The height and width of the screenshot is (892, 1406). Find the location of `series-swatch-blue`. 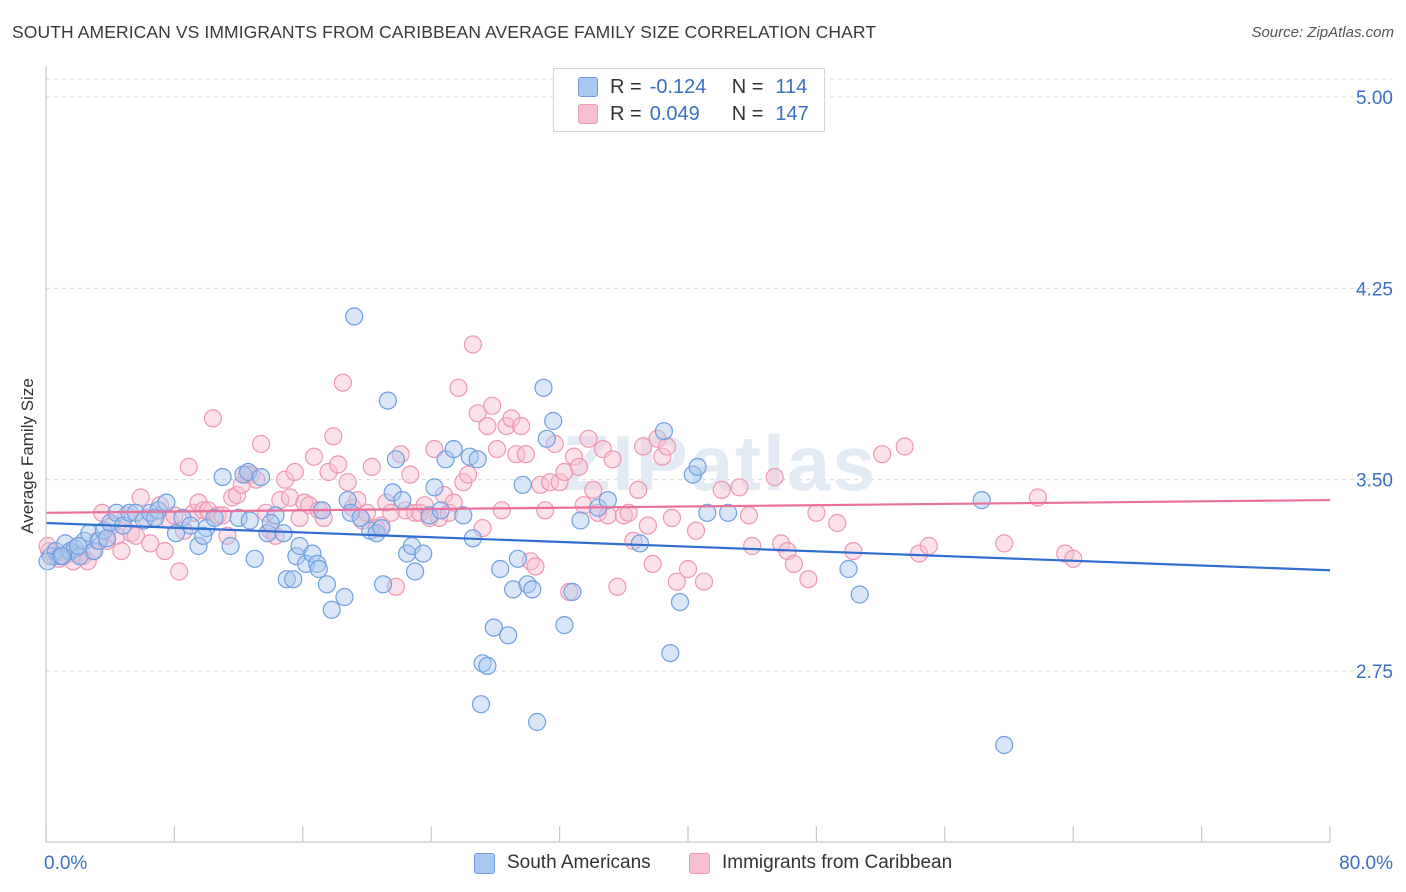

series-swatch-blue is located at coordinates (484, 863).